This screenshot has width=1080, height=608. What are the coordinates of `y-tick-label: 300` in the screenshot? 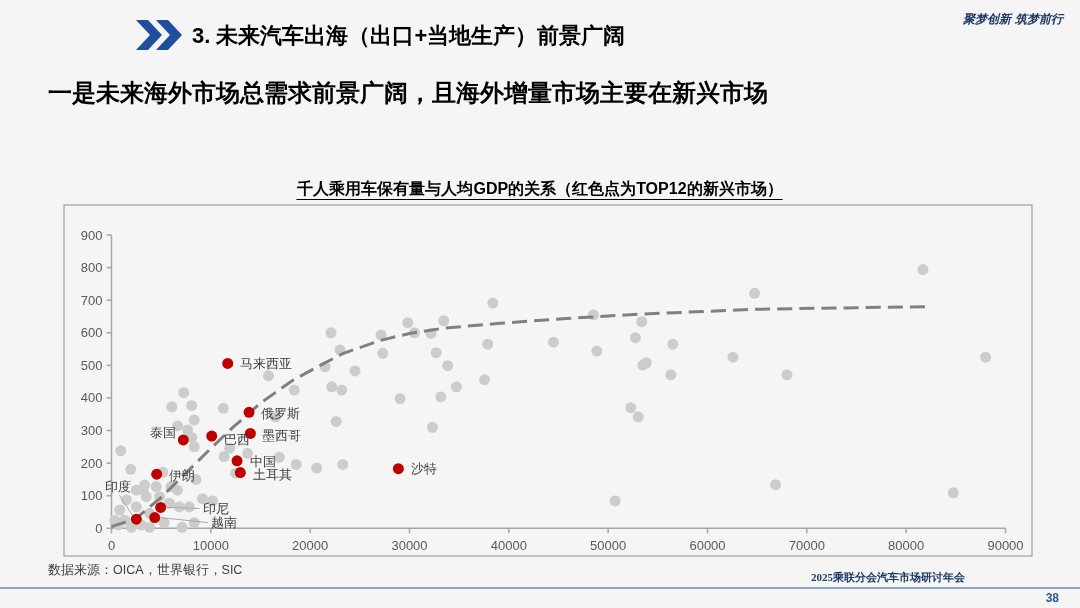 It's located at (91, 431).